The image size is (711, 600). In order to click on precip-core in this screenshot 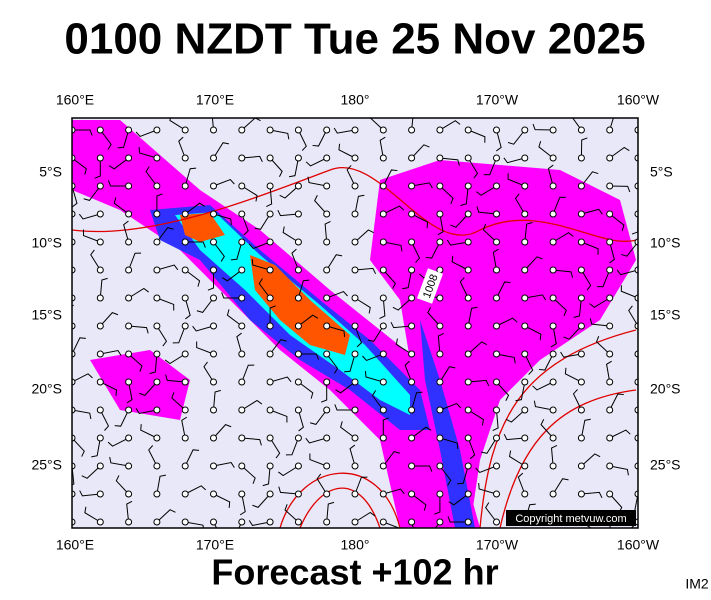, I will do `click(447, 424)`.